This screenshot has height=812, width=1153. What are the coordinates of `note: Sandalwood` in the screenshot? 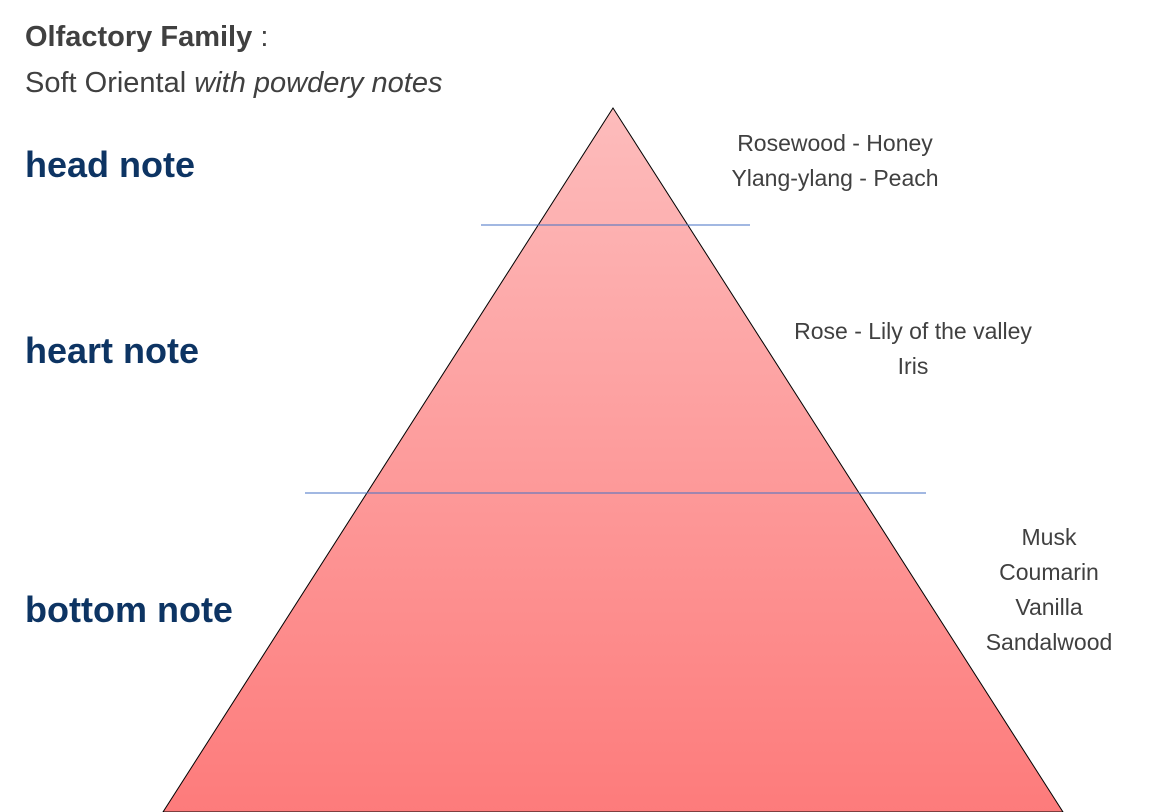 It's located at (1049, 642).